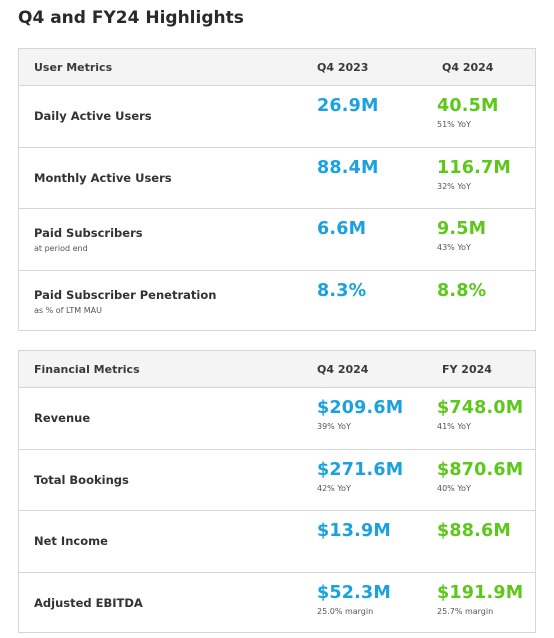  Describe the element at coordinates (71, 541) in the screenshot. I see `row-label: Net Income` at that location.